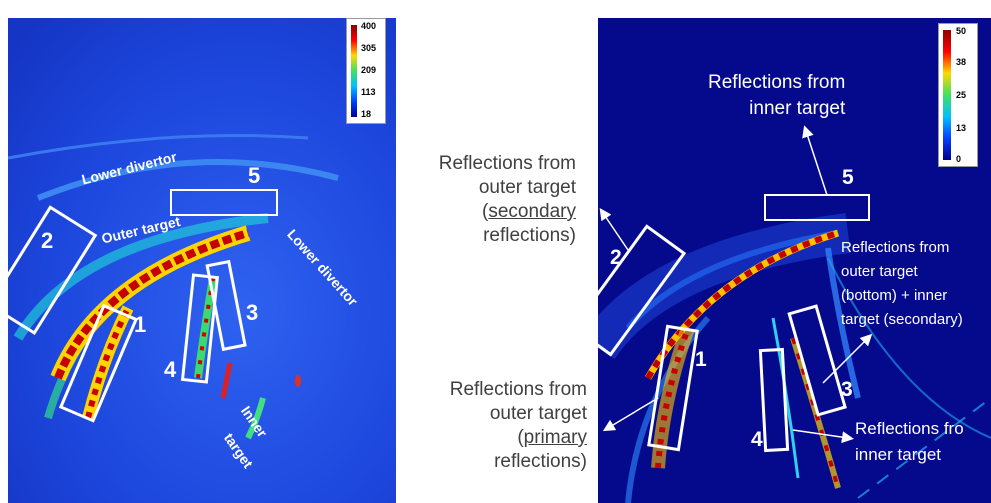  What do you see at coordinates (847, 358) in the screenshot?
I see `arrow-mixed` at bounding box center [847, 358].